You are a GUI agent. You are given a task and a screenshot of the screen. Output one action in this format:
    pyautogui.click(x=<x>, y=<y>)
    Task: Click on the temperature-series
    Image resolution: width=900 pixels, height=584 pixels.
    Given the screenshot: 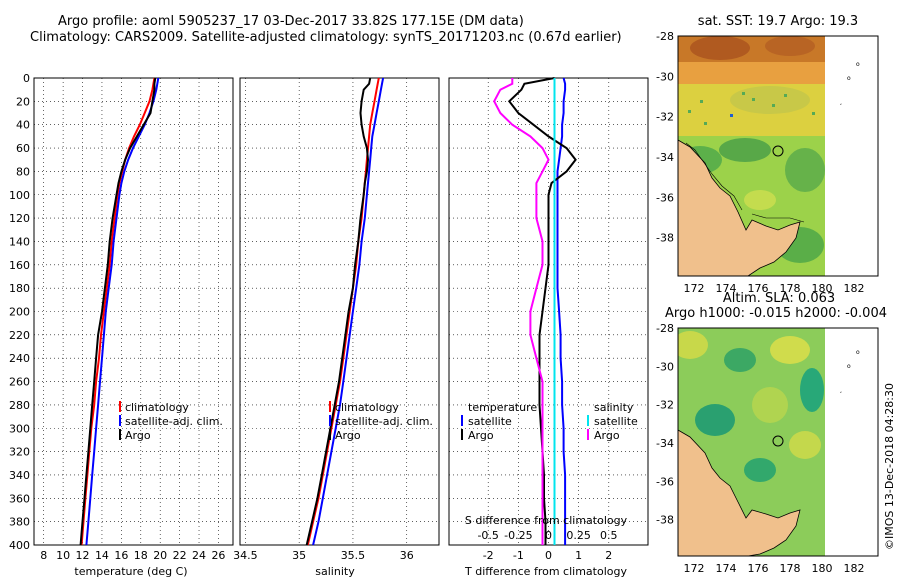 What is the action you would take?
    pyautogui.click(x=119, y=311)
    